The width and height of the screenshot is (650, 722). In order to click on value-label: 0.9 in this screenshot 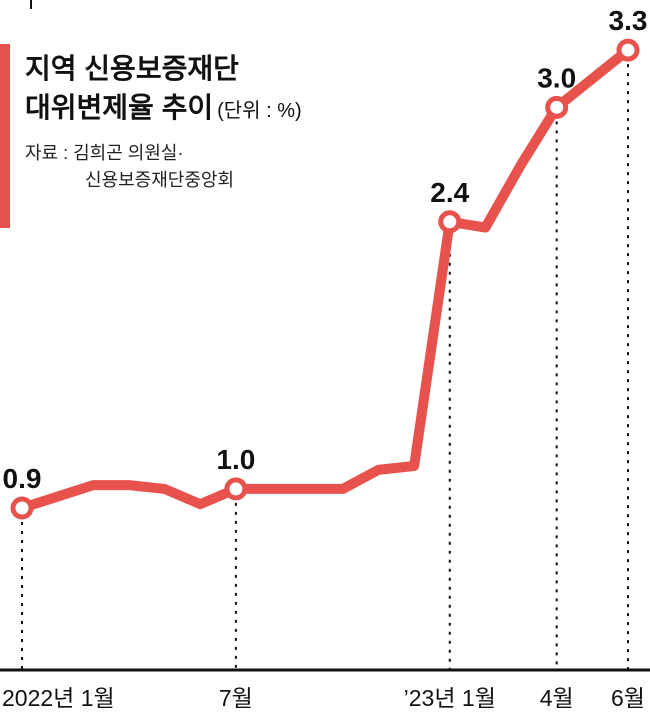, I will do `click(22, 478)`.